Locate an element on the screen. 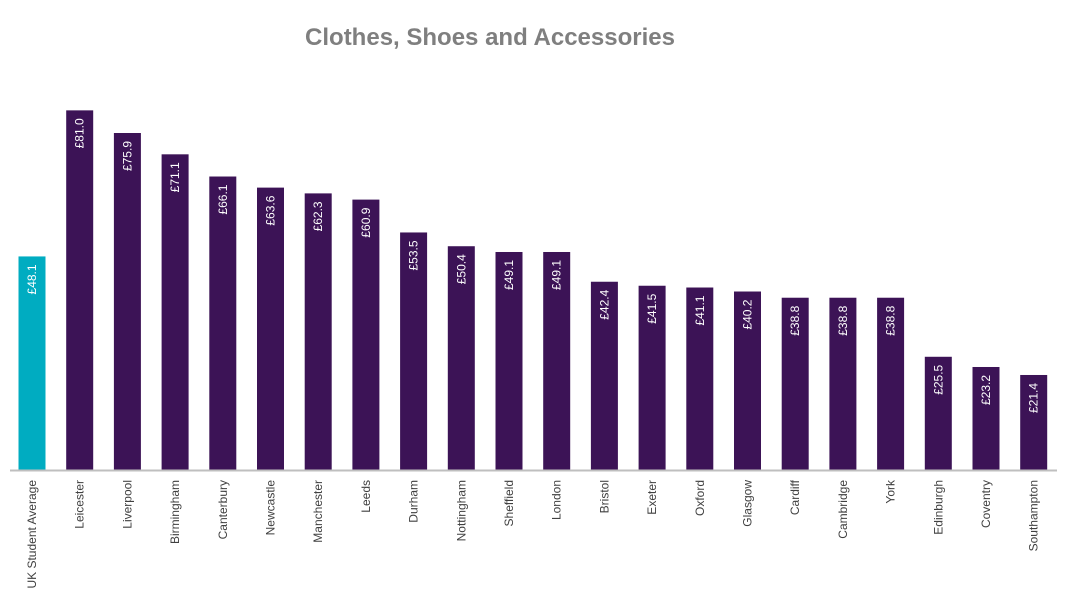  category-label-18: York is located at coordinates (891, 491).